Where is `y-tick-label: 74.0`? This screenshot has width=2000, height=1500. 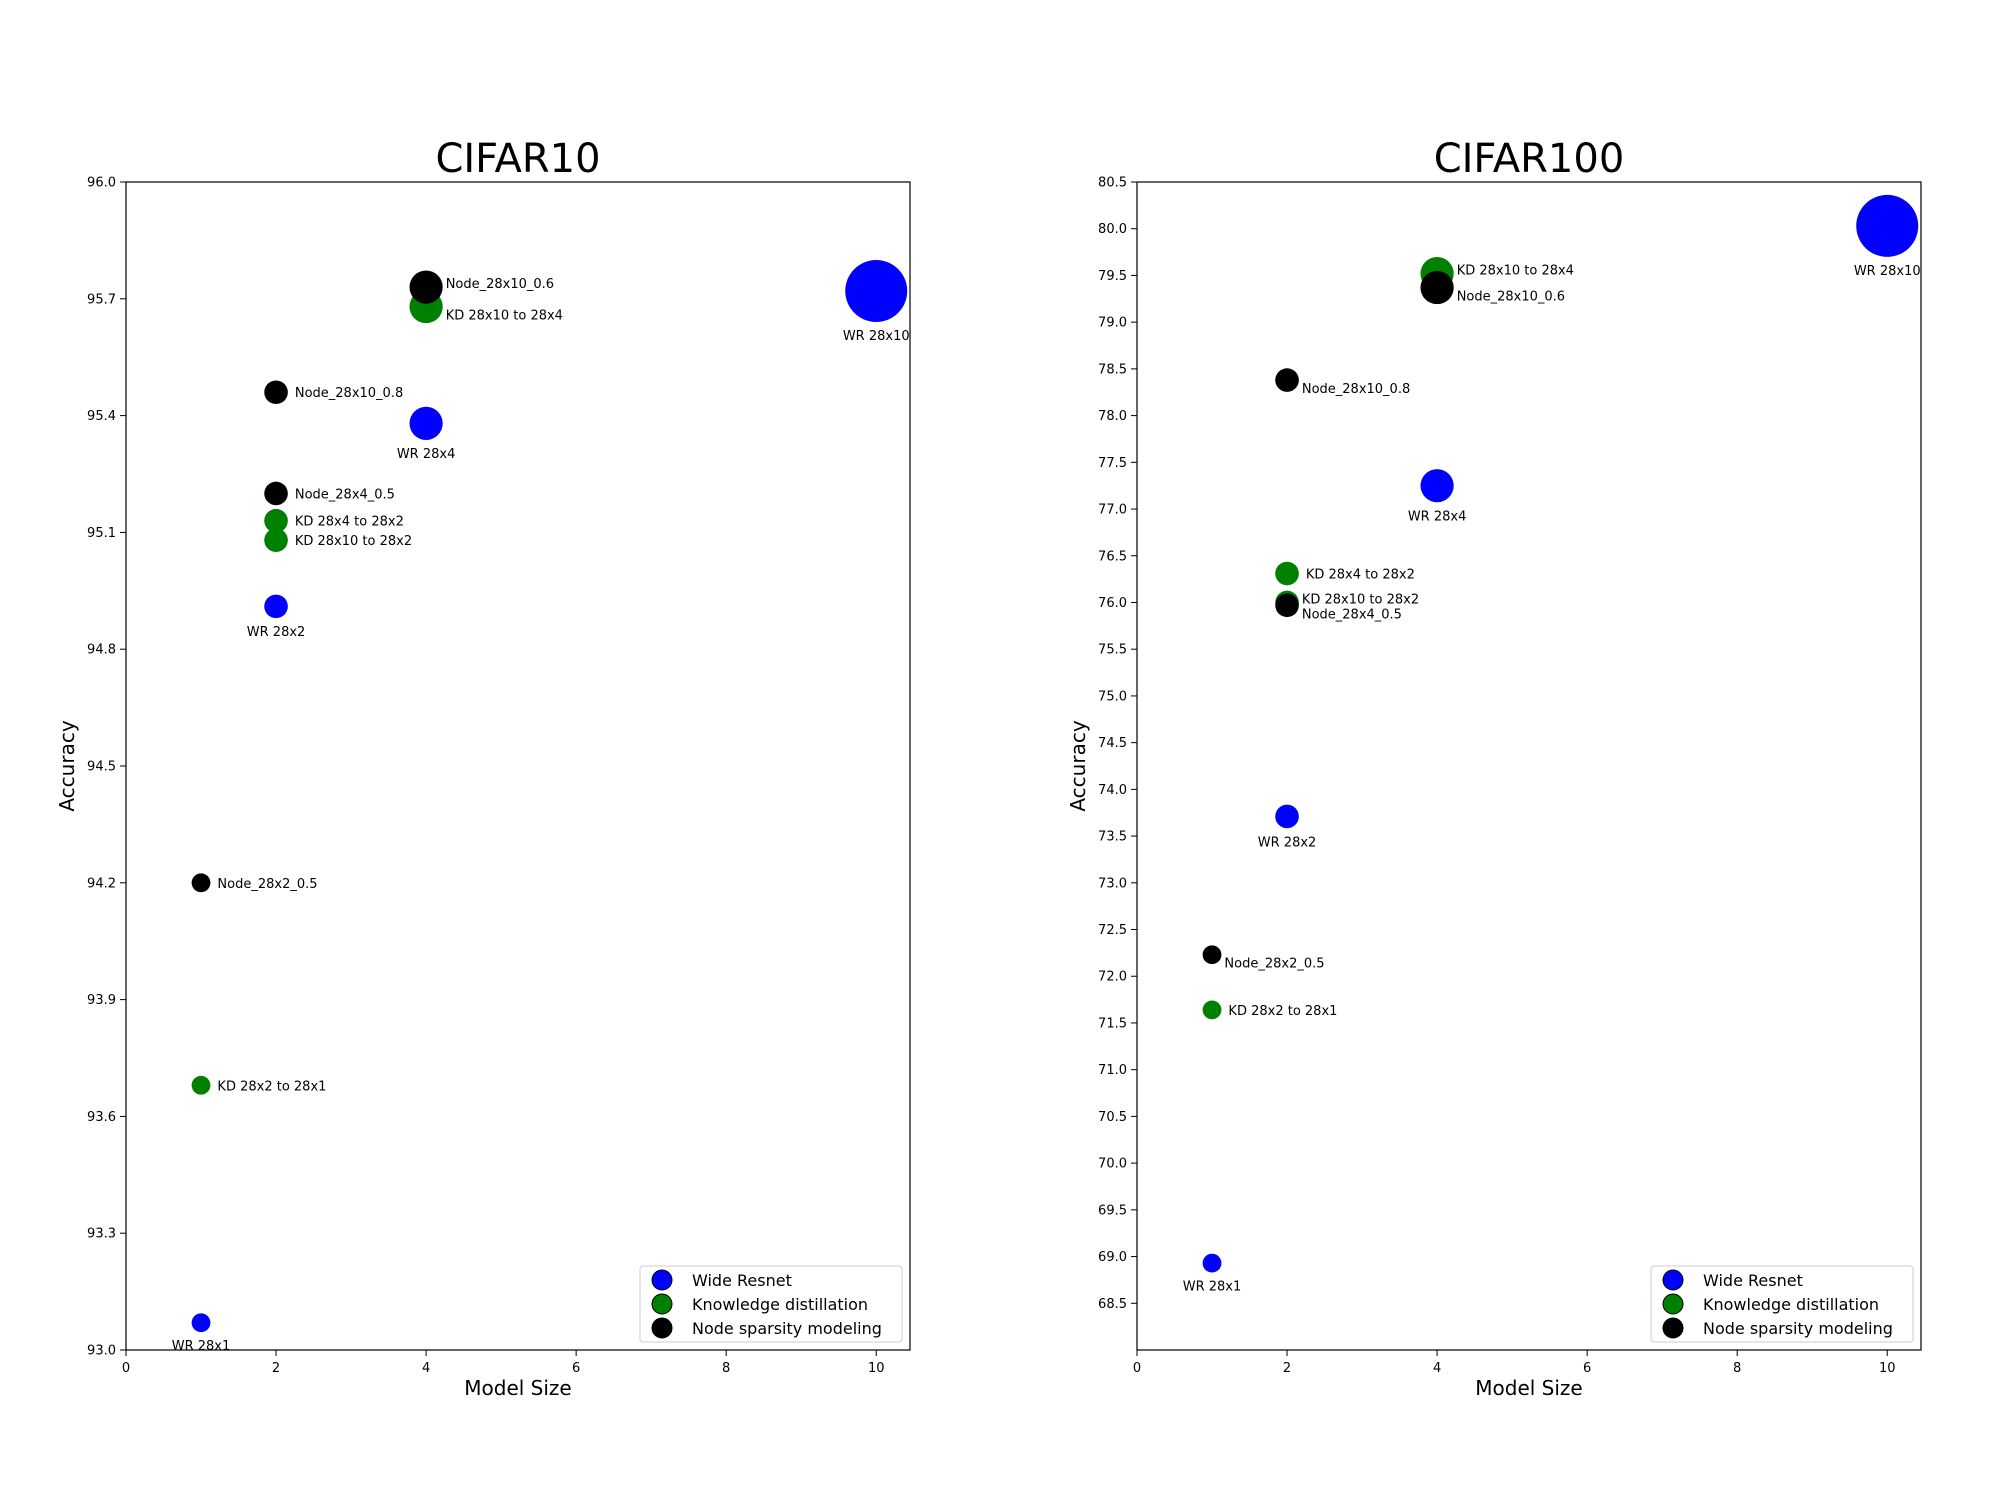
y-tick-label: 74.0 is located at coordinates (1112, 790).